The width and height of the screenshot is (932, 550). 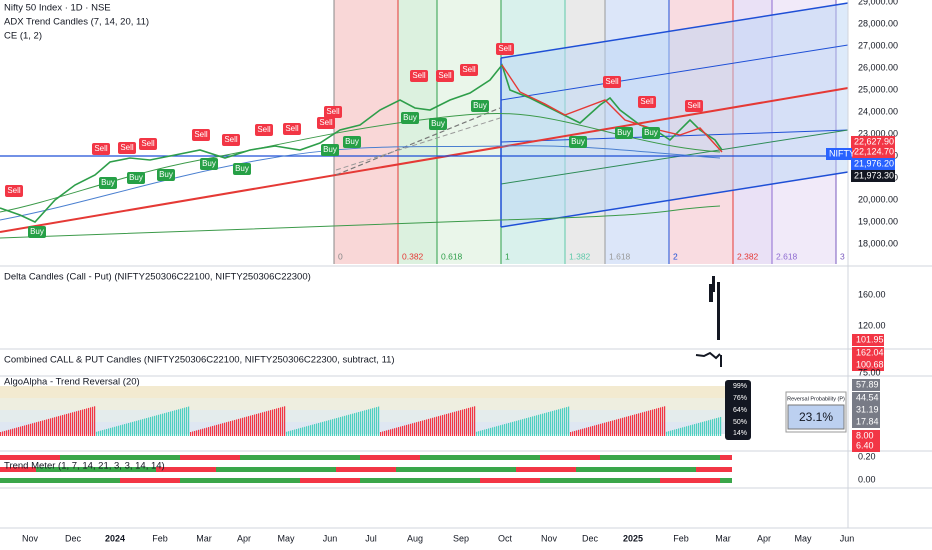 What do you see at coordinates (867, 384) in the screenshot?
I see `value-tag-label: 57.89` at bounding box center [867, 384].